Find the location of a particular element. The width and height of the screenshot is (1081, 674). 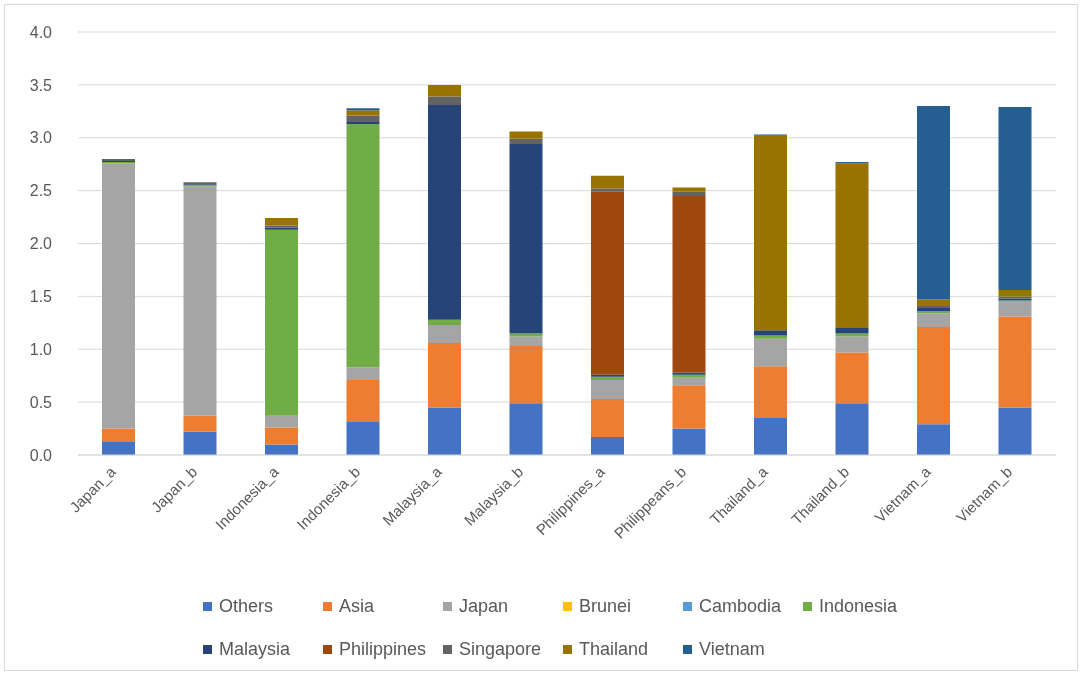

legend-label: Indonesia is located at coordinates (858, 606).